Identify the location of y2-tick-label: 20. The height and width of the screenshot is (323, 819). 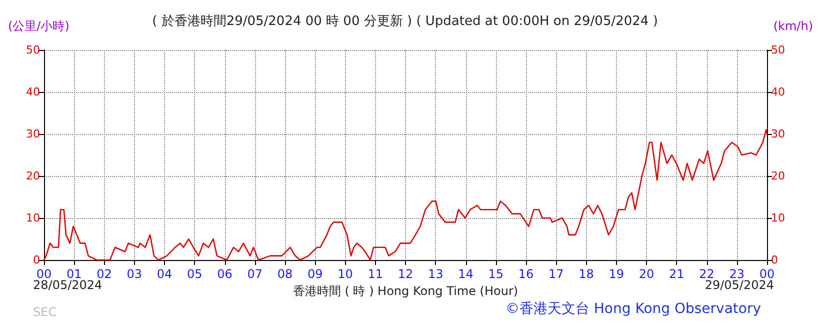
(778, 176).